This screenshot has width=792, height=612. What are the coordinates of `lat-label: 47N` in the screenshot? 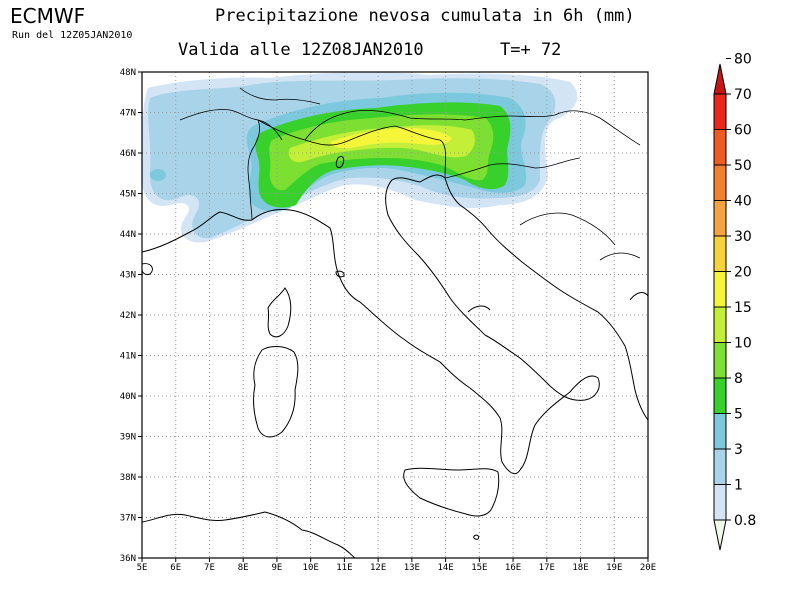 It's located at (128, 114).